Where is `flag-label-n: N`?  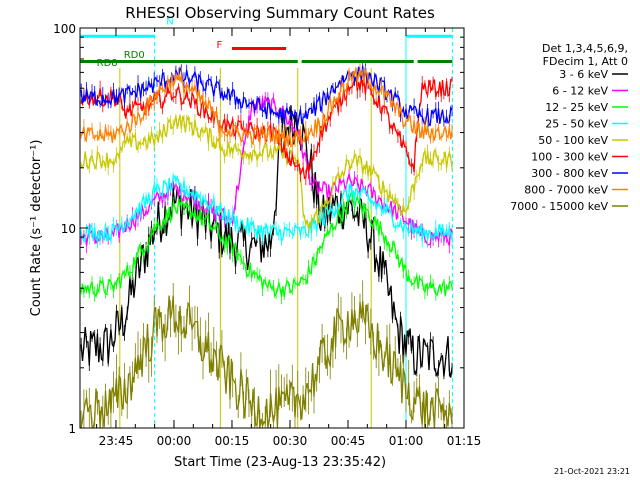
flag-label-n: N is located at coordinates (169, 21).